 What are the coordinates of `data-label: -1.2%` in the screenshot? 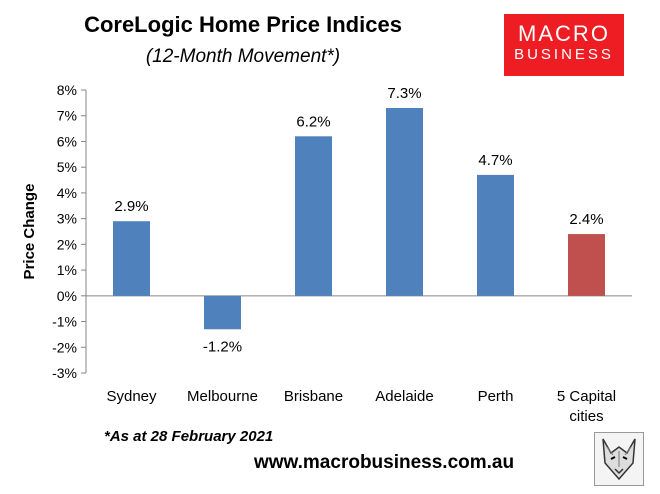 It's located at (222, 346).